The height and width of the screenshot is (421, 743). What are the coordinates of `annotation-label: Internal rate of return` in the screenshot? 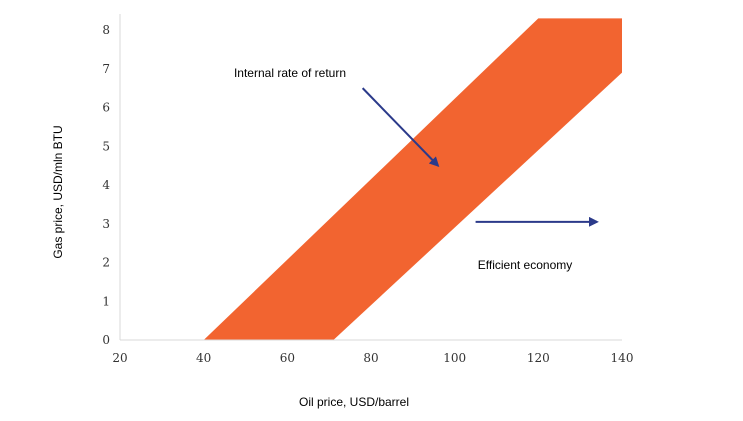 It's located at (290, 73).